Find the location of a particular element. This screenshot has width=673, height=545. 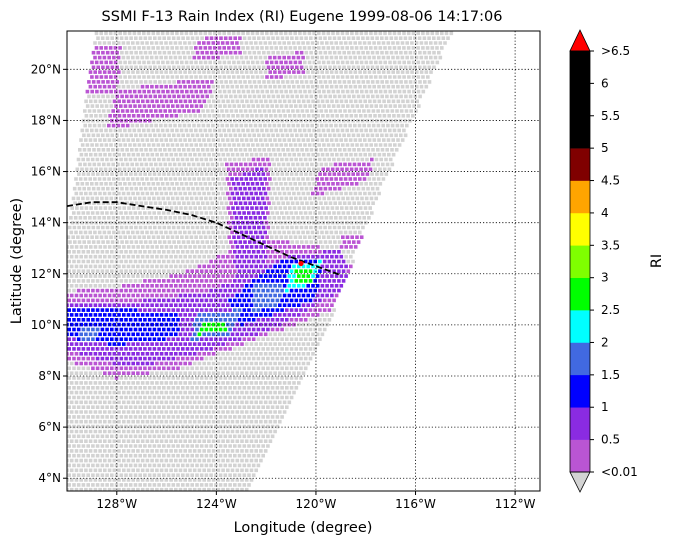

y-tick-label: 12°N is located at coordinates (46, 274).